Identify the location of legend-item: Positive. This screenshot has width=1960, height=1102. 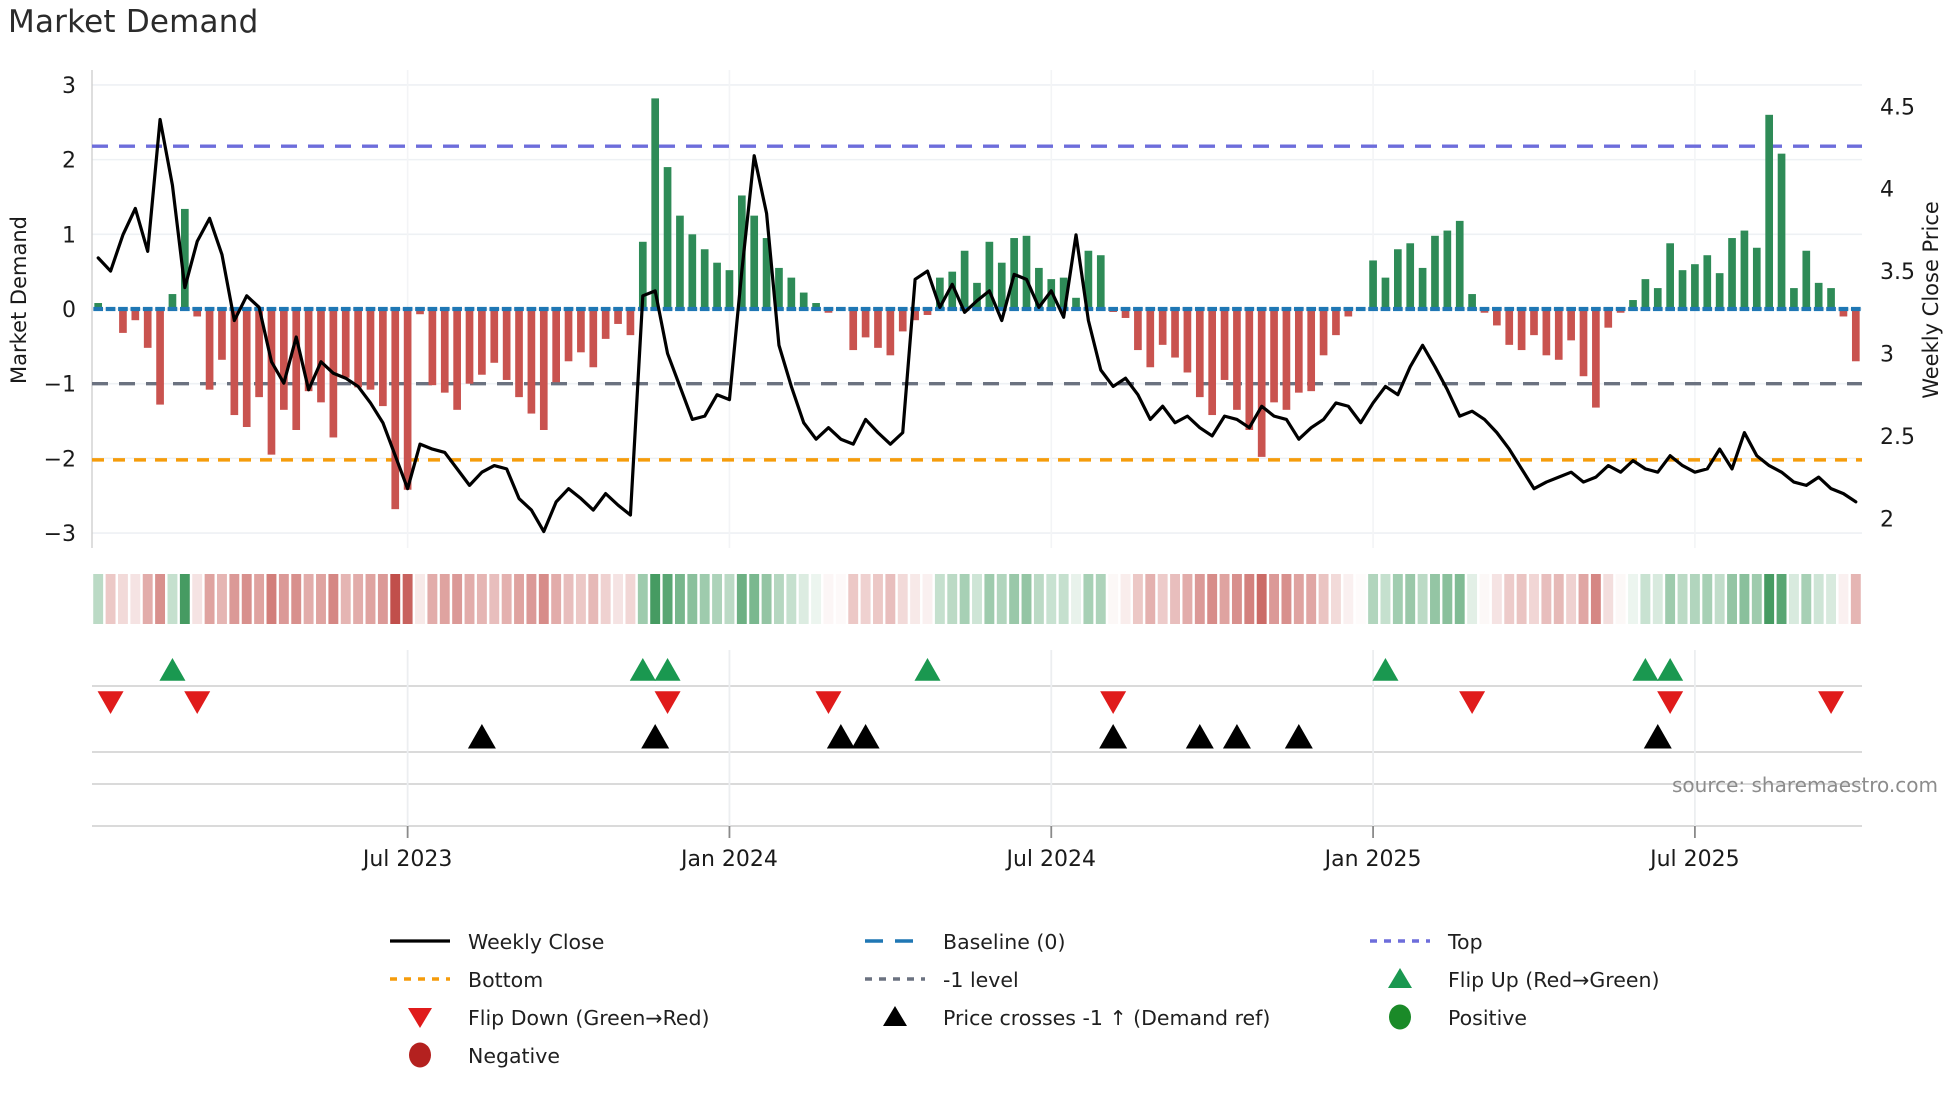
(1458, 1017).